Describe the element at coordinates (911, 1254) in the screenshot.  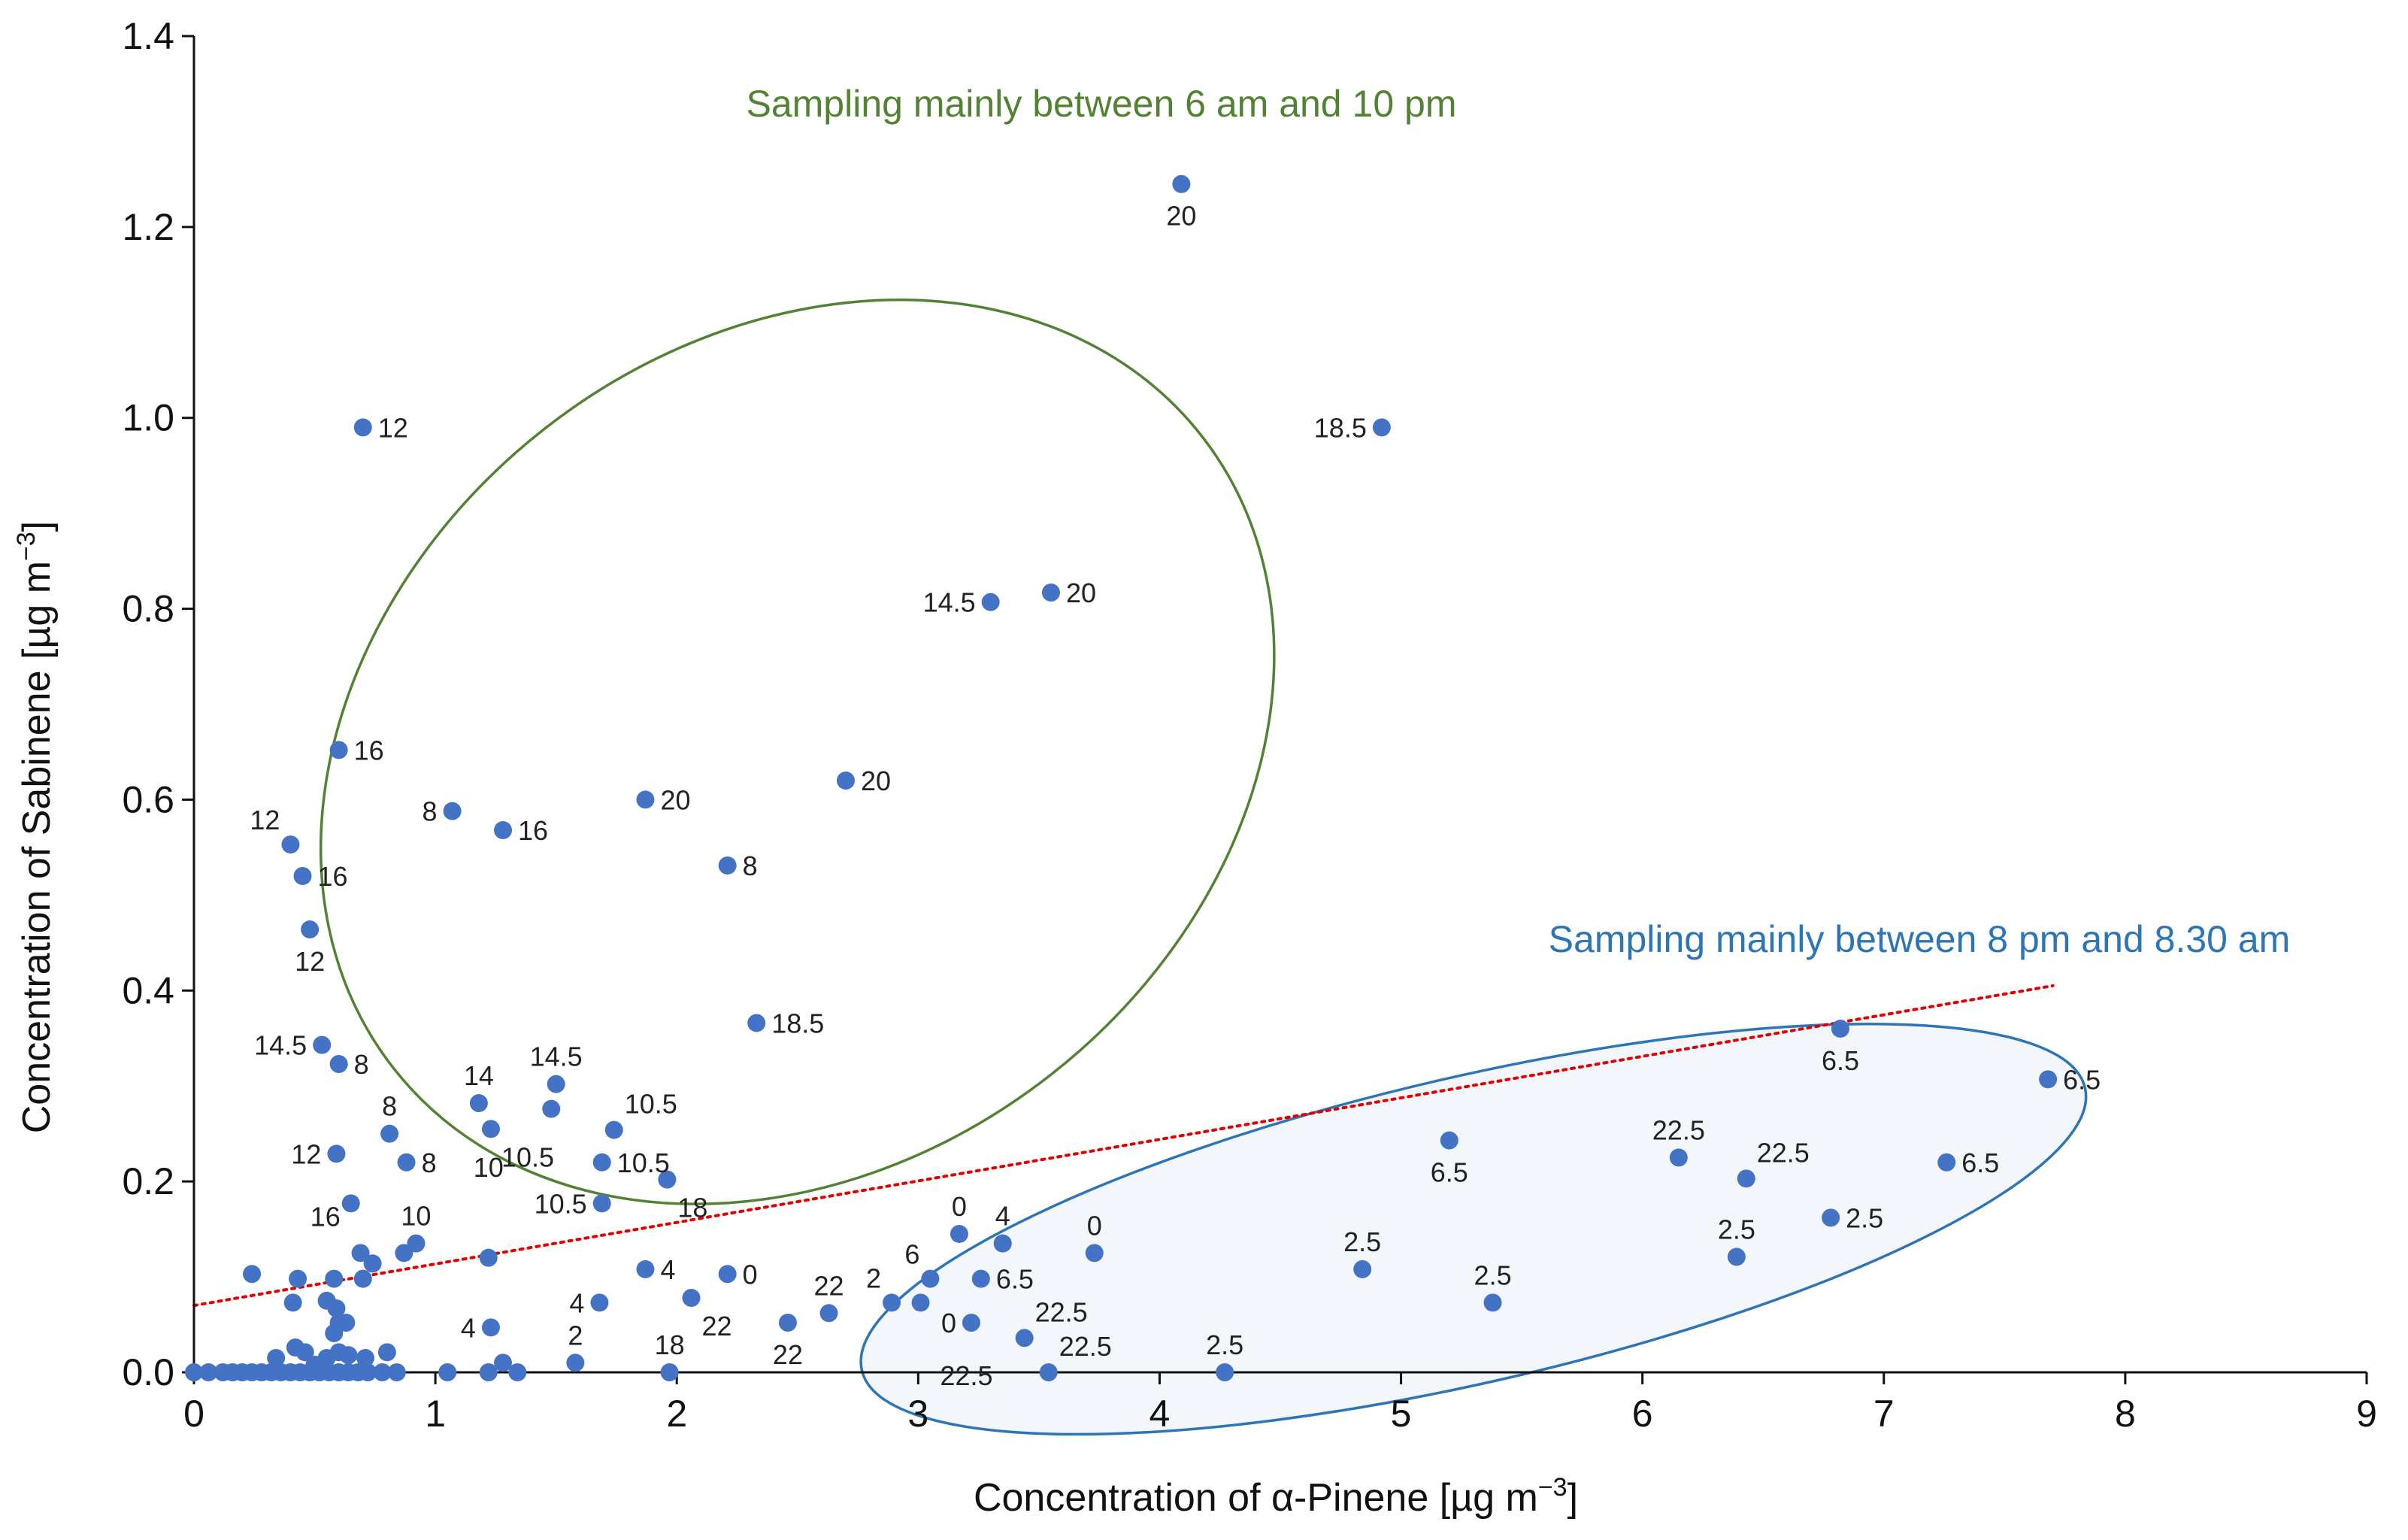
I see `data-point-label: 6` at that location.